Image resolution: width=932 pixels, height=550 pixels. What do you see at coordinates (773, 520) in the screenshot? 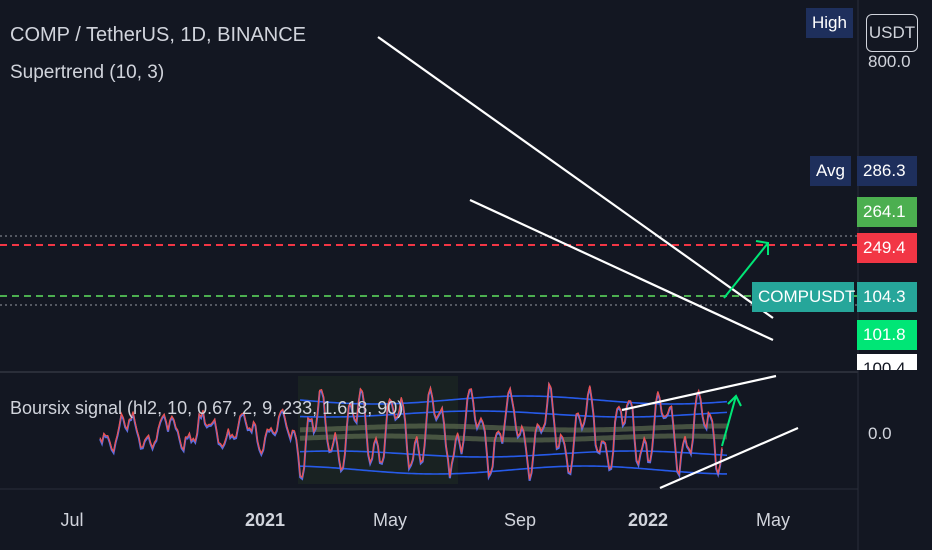
I see `time-label-may-2022: May` at bounding box center [773, 520].